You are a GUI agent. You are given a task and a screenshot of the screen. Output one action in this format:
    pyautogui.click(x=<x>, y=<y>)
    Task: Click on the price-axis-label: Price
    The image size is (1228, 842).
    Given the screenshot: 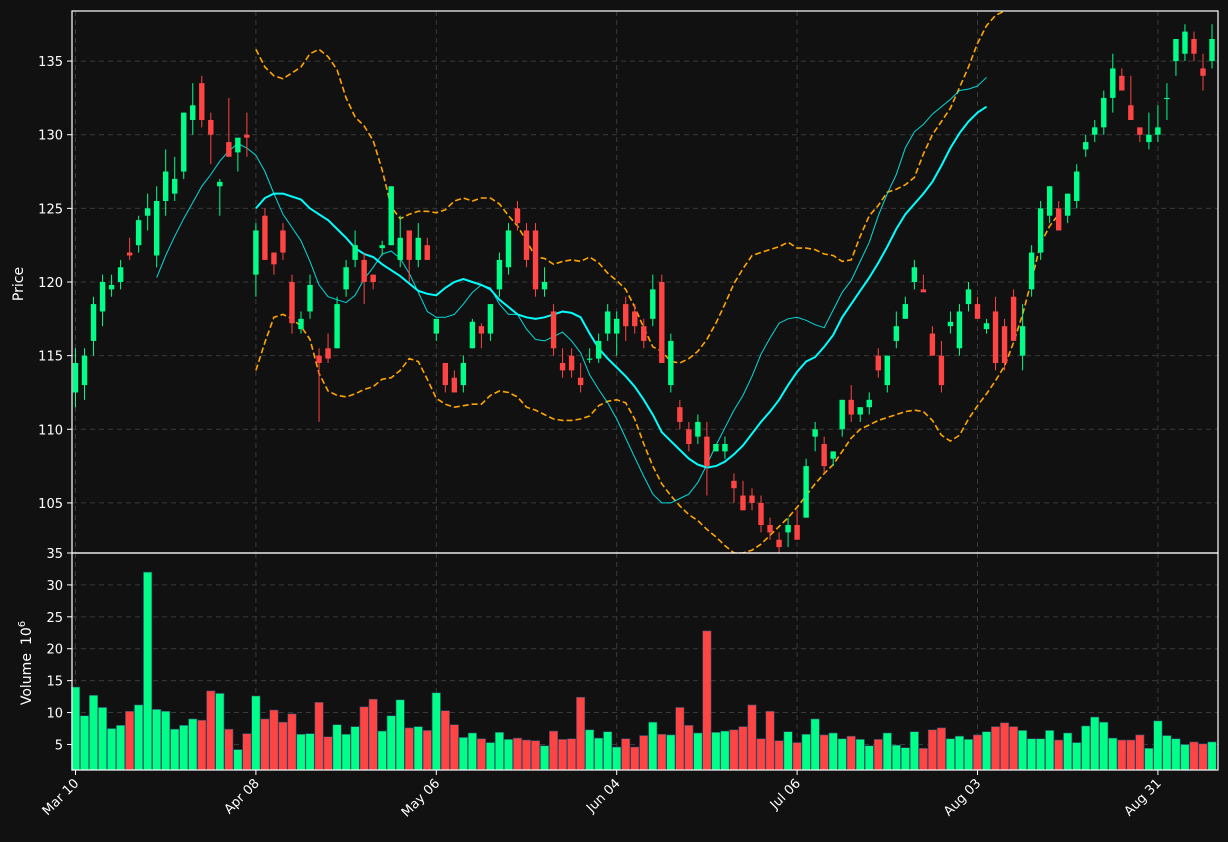 What is the action you would take?
    pyautogui.click(x=19, y=284)
    